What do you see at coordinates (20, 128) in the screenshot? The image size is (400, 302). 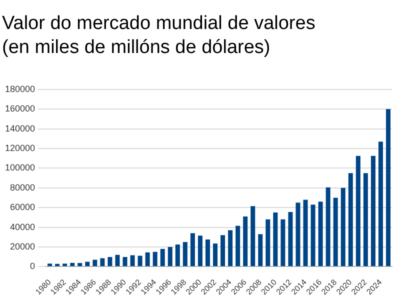 I see `y-tick-label: 140000` at bounding box center [20, 128].